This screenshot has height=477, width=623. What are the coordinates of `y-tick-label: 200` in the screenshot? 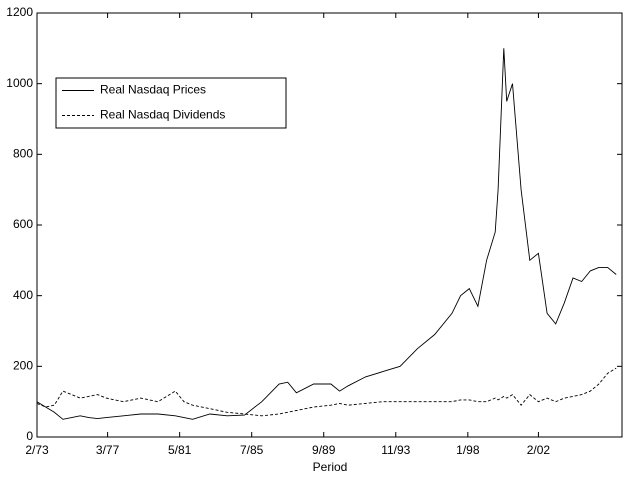 It's located at (23, 366).